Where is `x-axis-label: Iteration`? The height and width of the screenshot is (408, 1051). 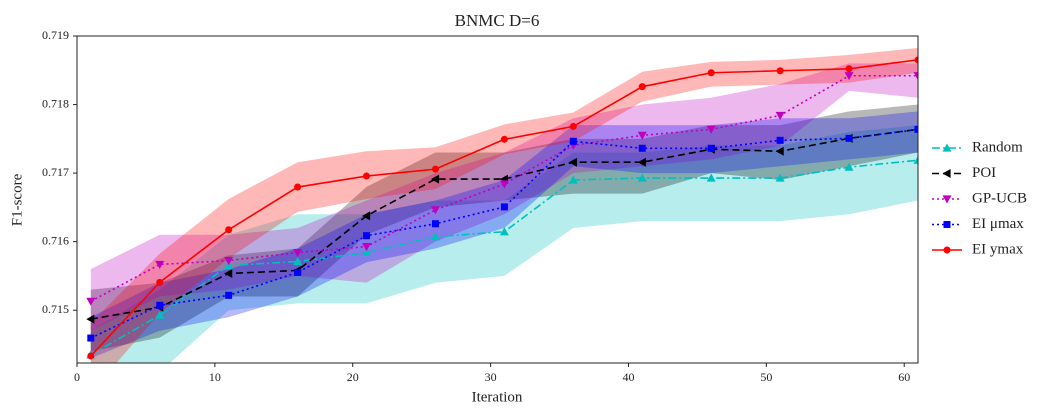 x-axis-label: Iteration is located at coordinates (497, 397).